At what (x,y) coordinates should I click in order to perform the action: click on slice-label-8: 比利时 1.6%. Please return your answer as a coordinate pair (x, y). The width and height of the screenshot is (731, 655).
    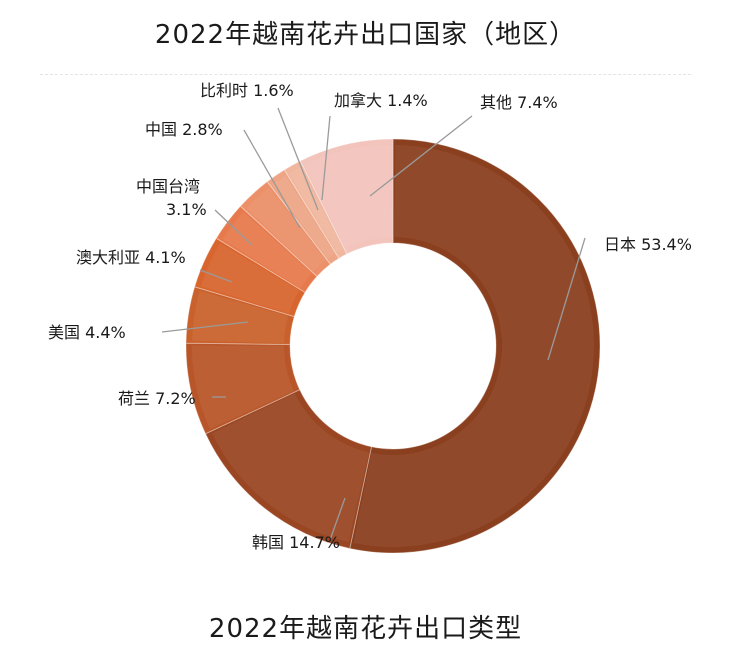
    Looking at the image, I should click on (247, 90).